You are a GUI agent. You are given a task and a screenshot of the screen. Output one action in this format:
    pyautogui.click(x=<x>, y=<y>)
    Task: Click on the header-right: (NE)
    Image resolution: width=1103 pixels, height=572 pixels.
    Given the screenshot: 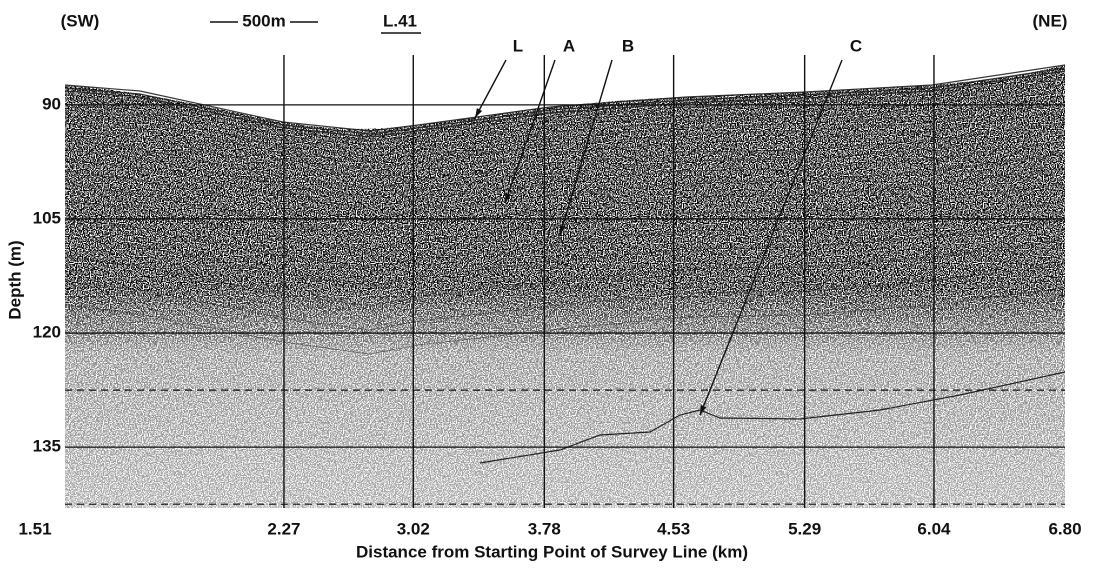 What is the action you would take?
    pyautogui.click(x=1050, y=20)
    